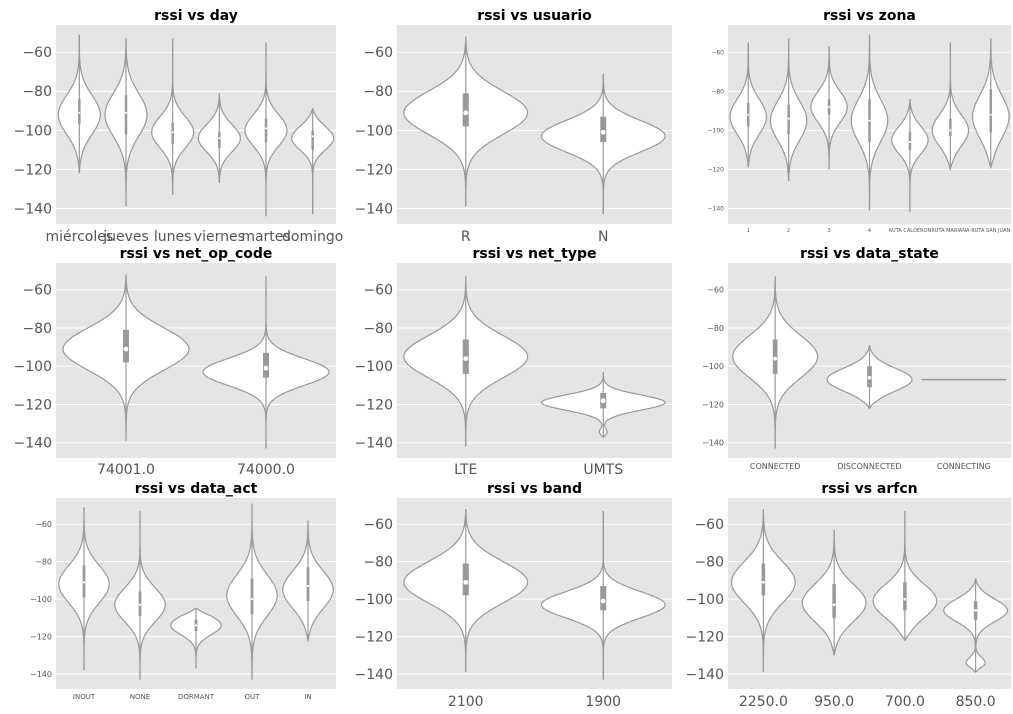 Image resolution: width=1013 pixels, height=714 pixels. Describe the element at coordinates (603, 470) in the screenshot. I see `x-category-label: UMTS` at that location.